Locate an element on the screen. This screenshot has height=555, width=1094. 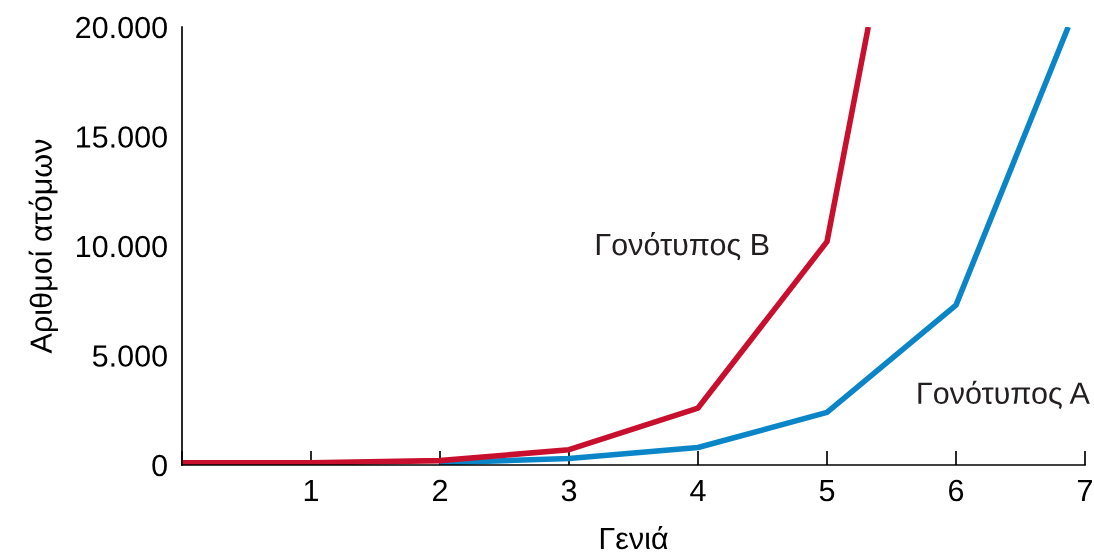
y-tick-label: 0 is located at coordinates (159, 465).